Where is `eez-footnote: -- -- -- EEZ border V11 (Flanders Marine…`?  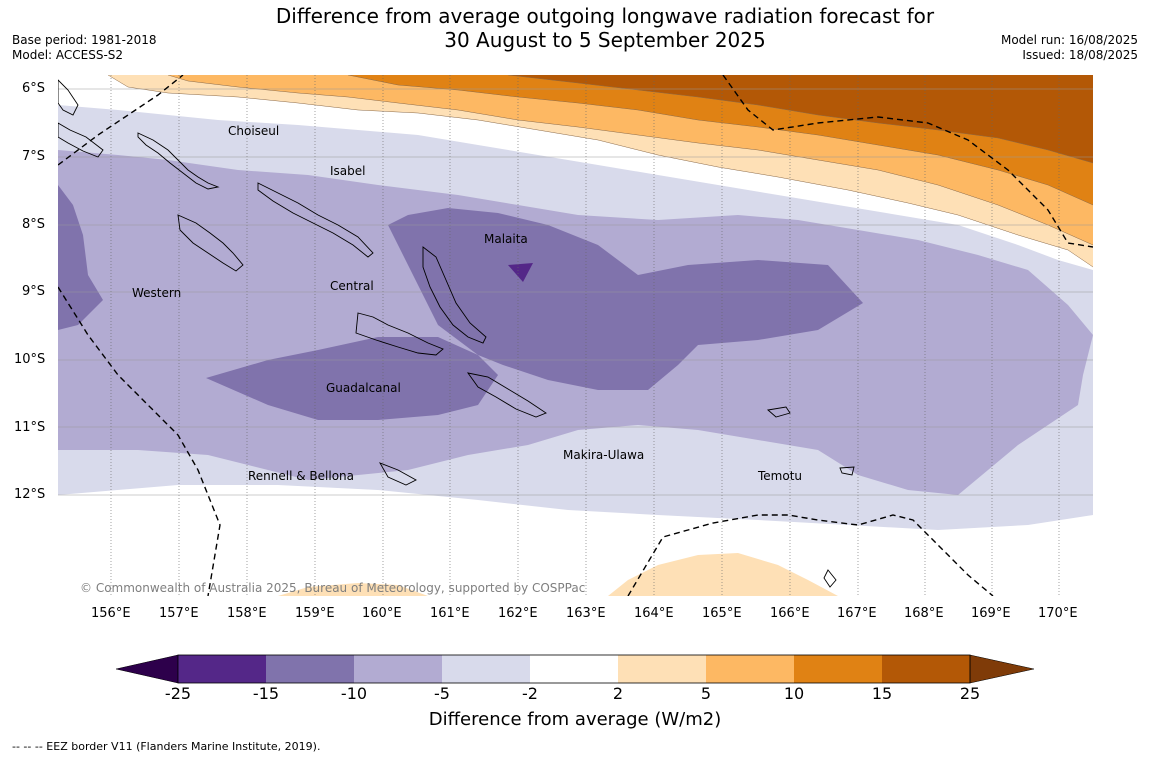
eez-footnote: -- -- -- EEZ border V11 (Flanders Marine… is located at coordinates (166, 746).